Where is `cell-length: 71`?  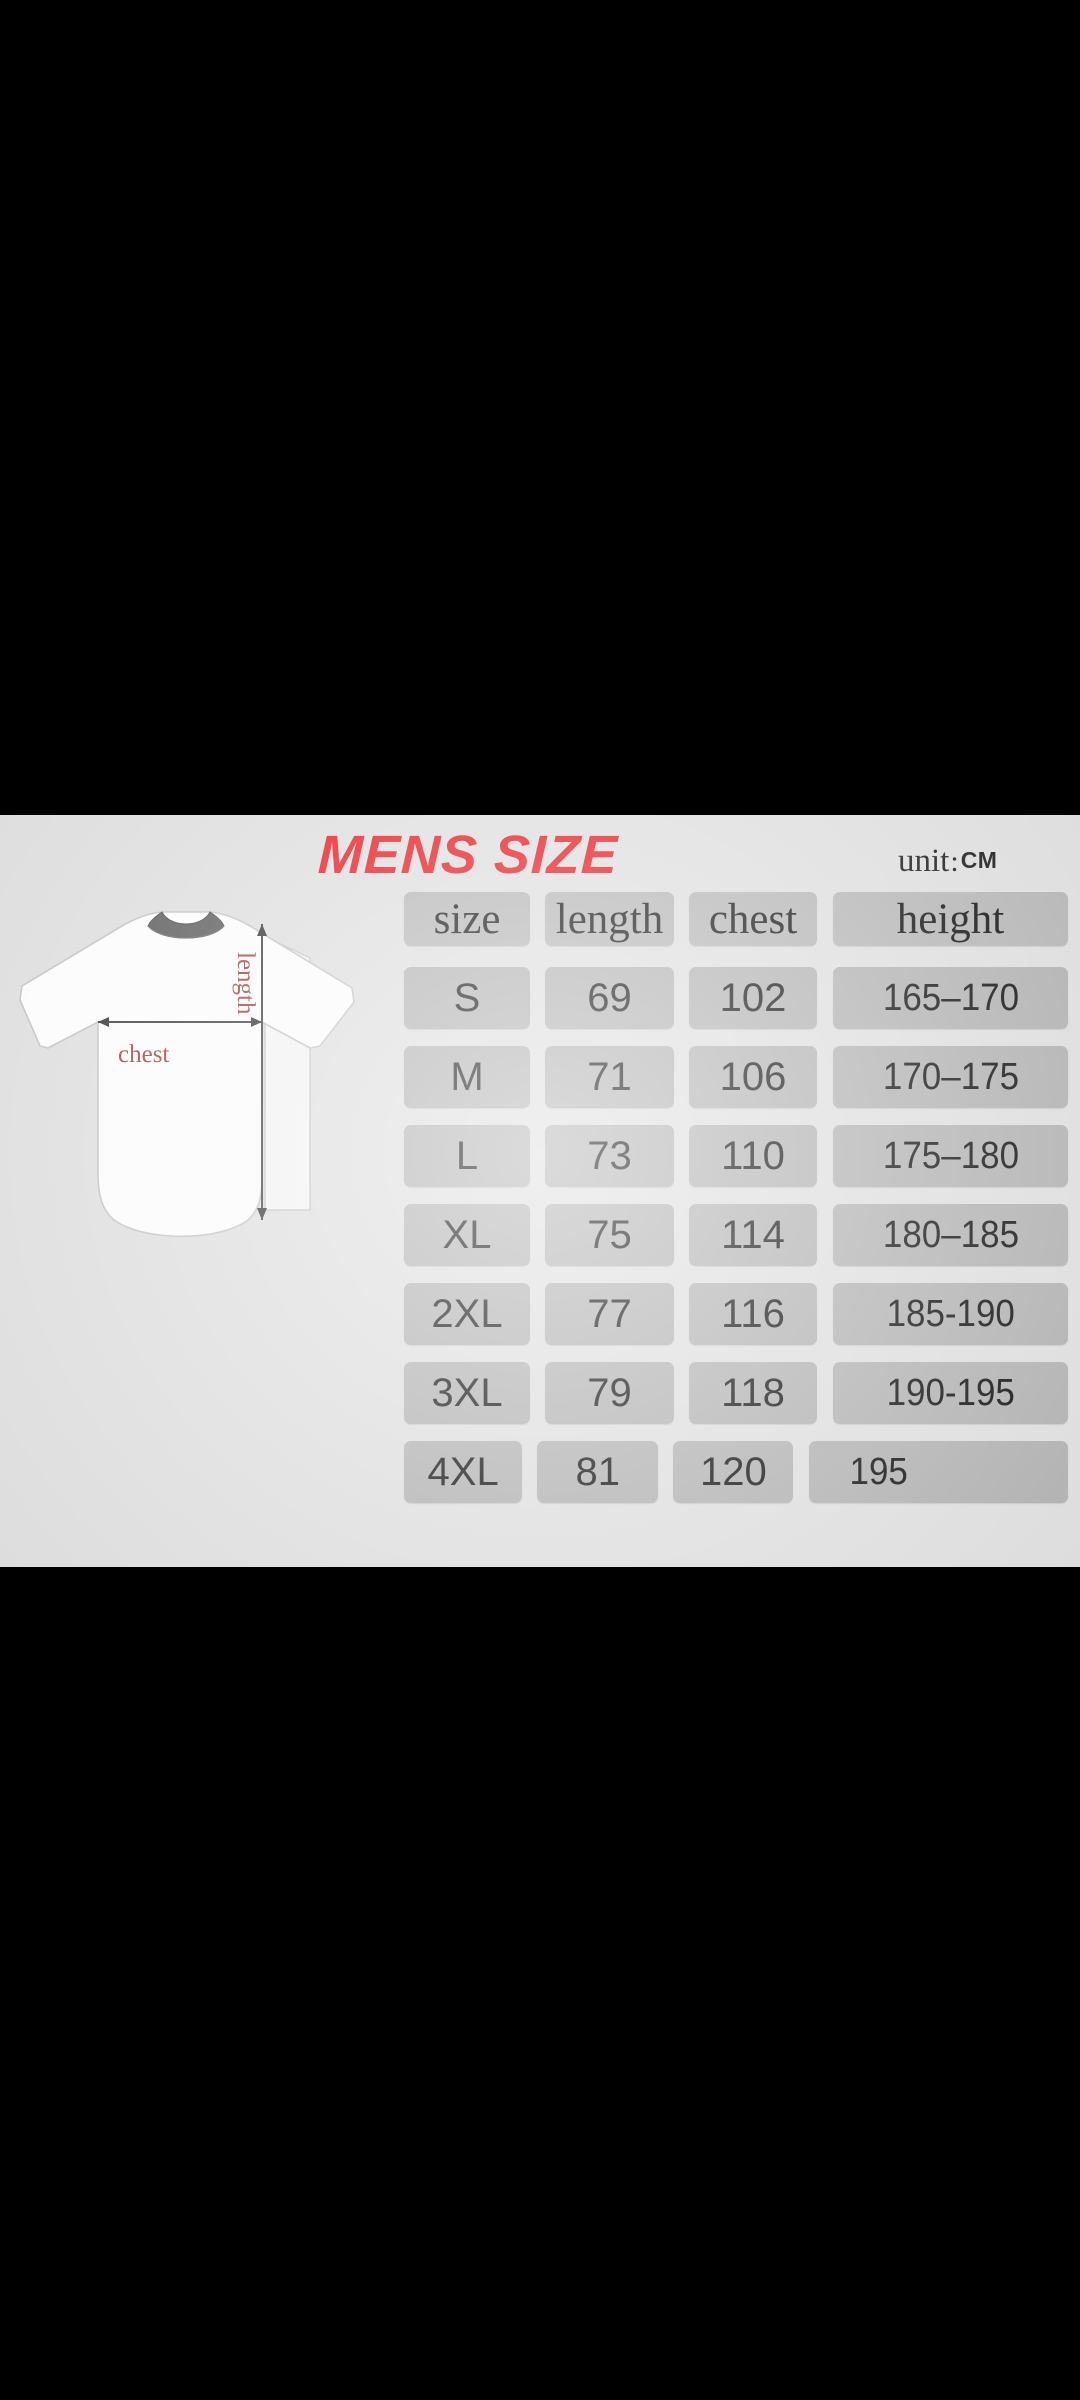 cell-length: 71 is located at coordinates (609, 1077).